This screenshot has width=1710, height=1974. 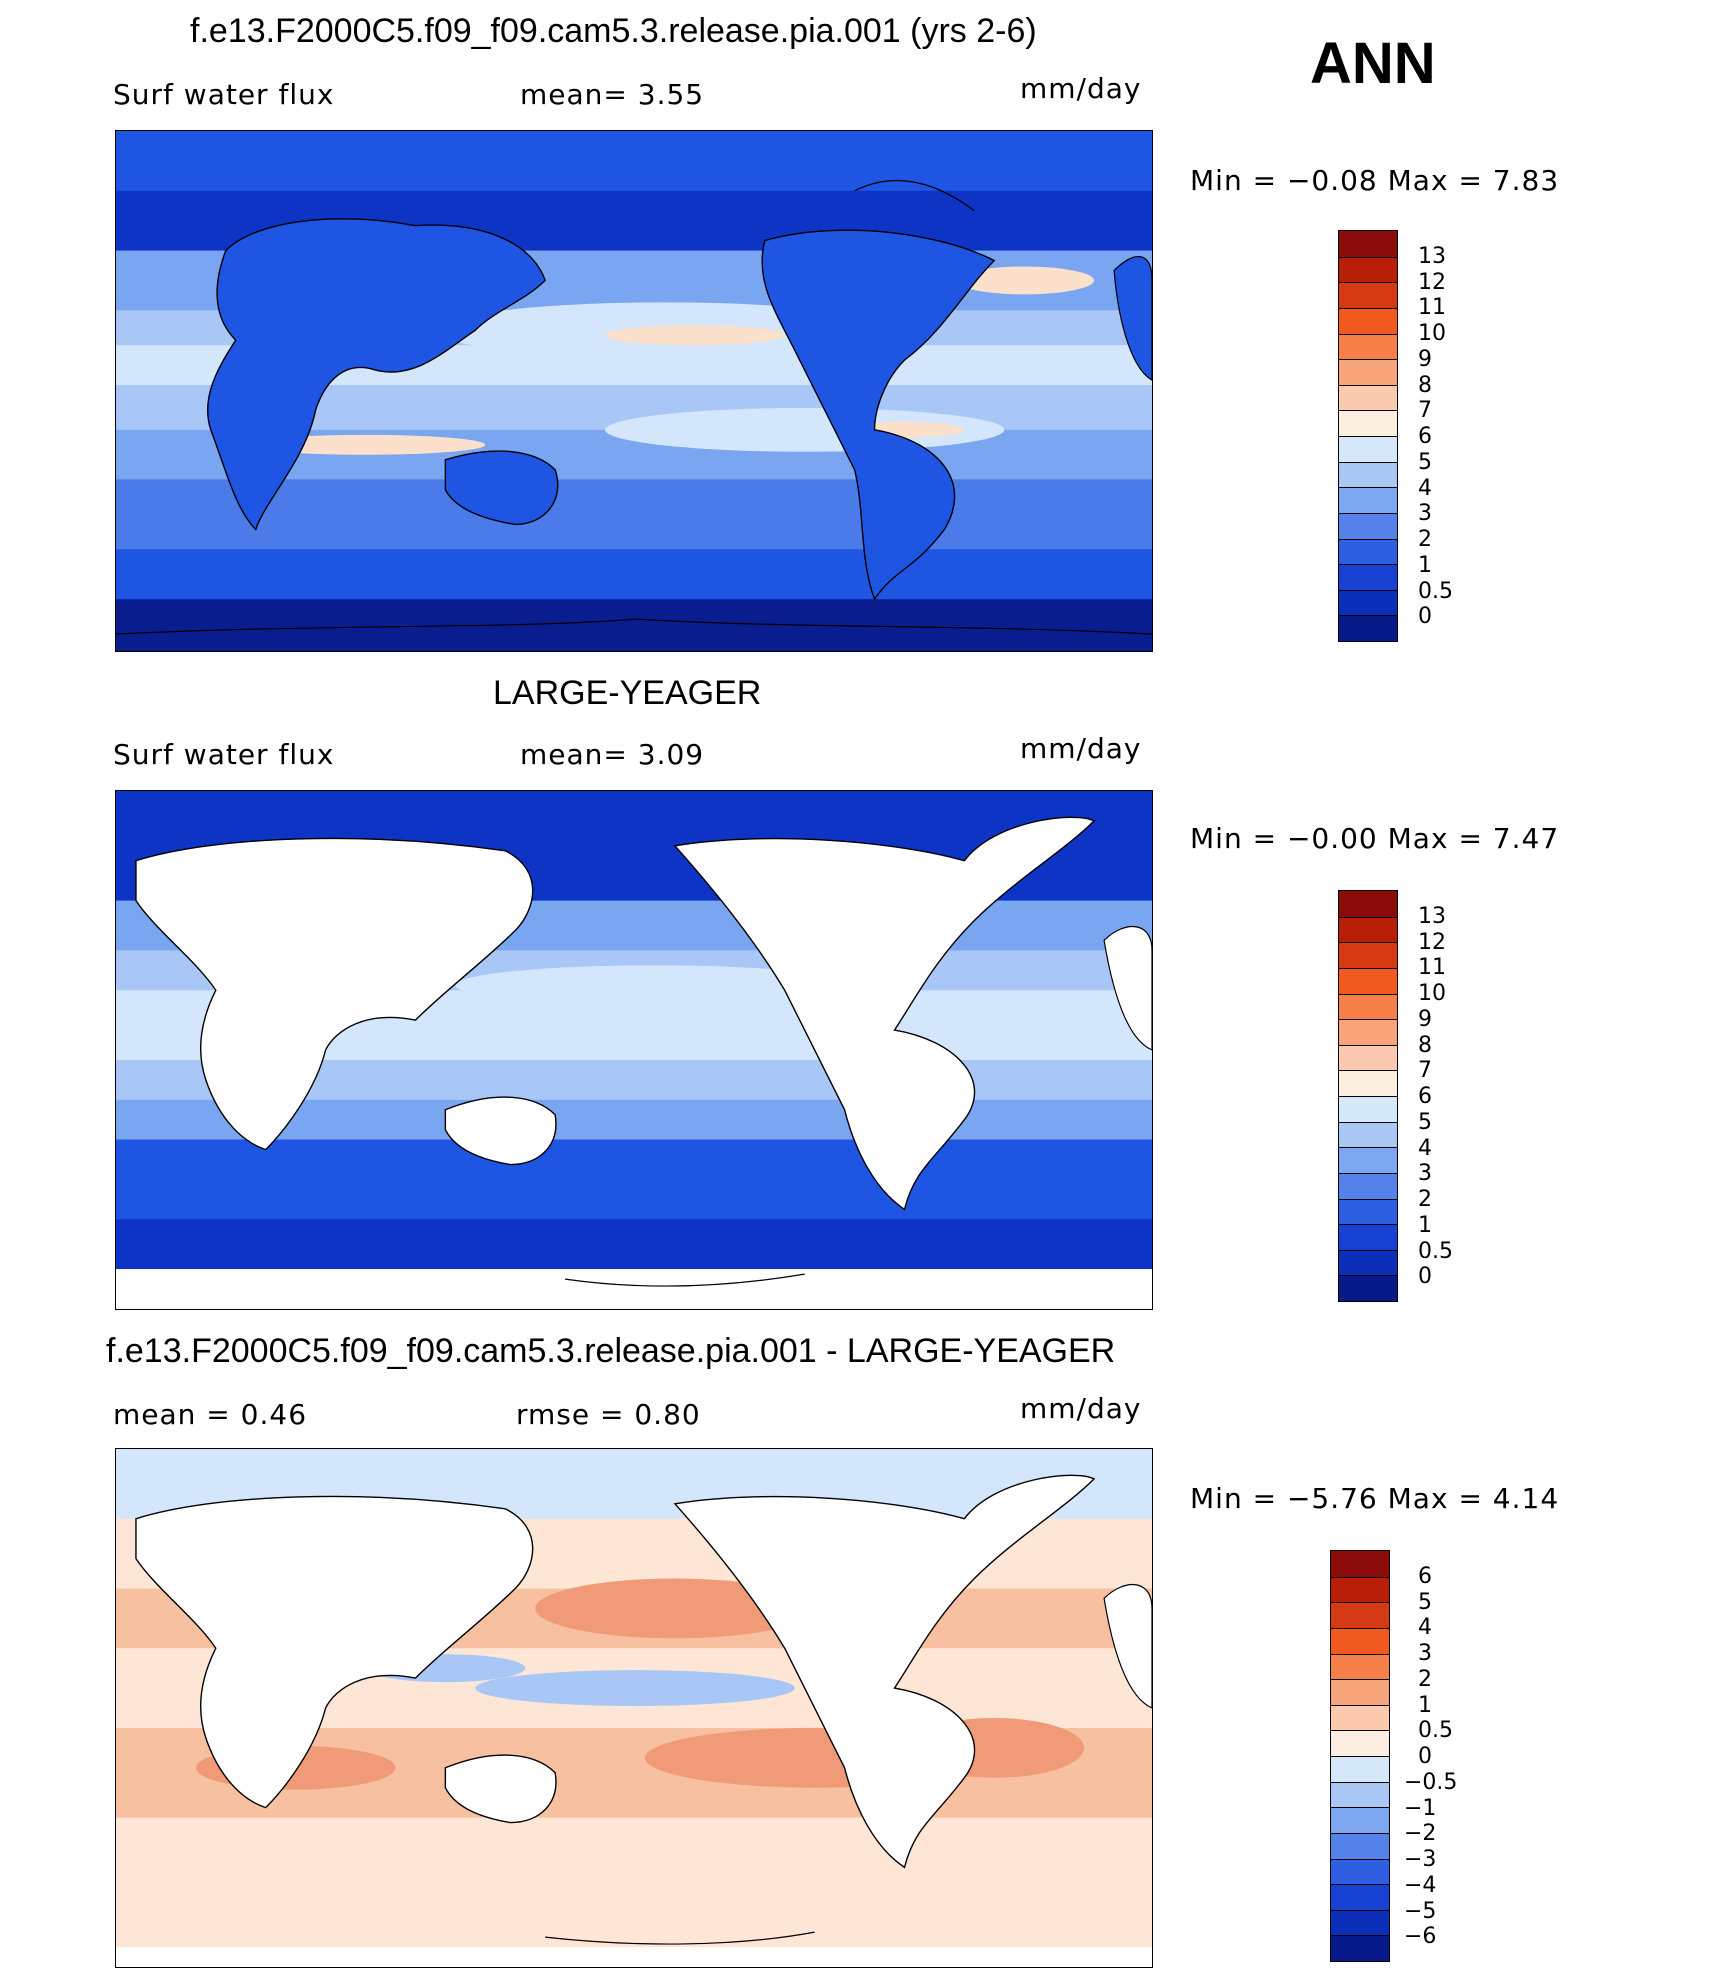 I want to click on panel-1-colorbar-label: 2, so click(x=1425, y=539).